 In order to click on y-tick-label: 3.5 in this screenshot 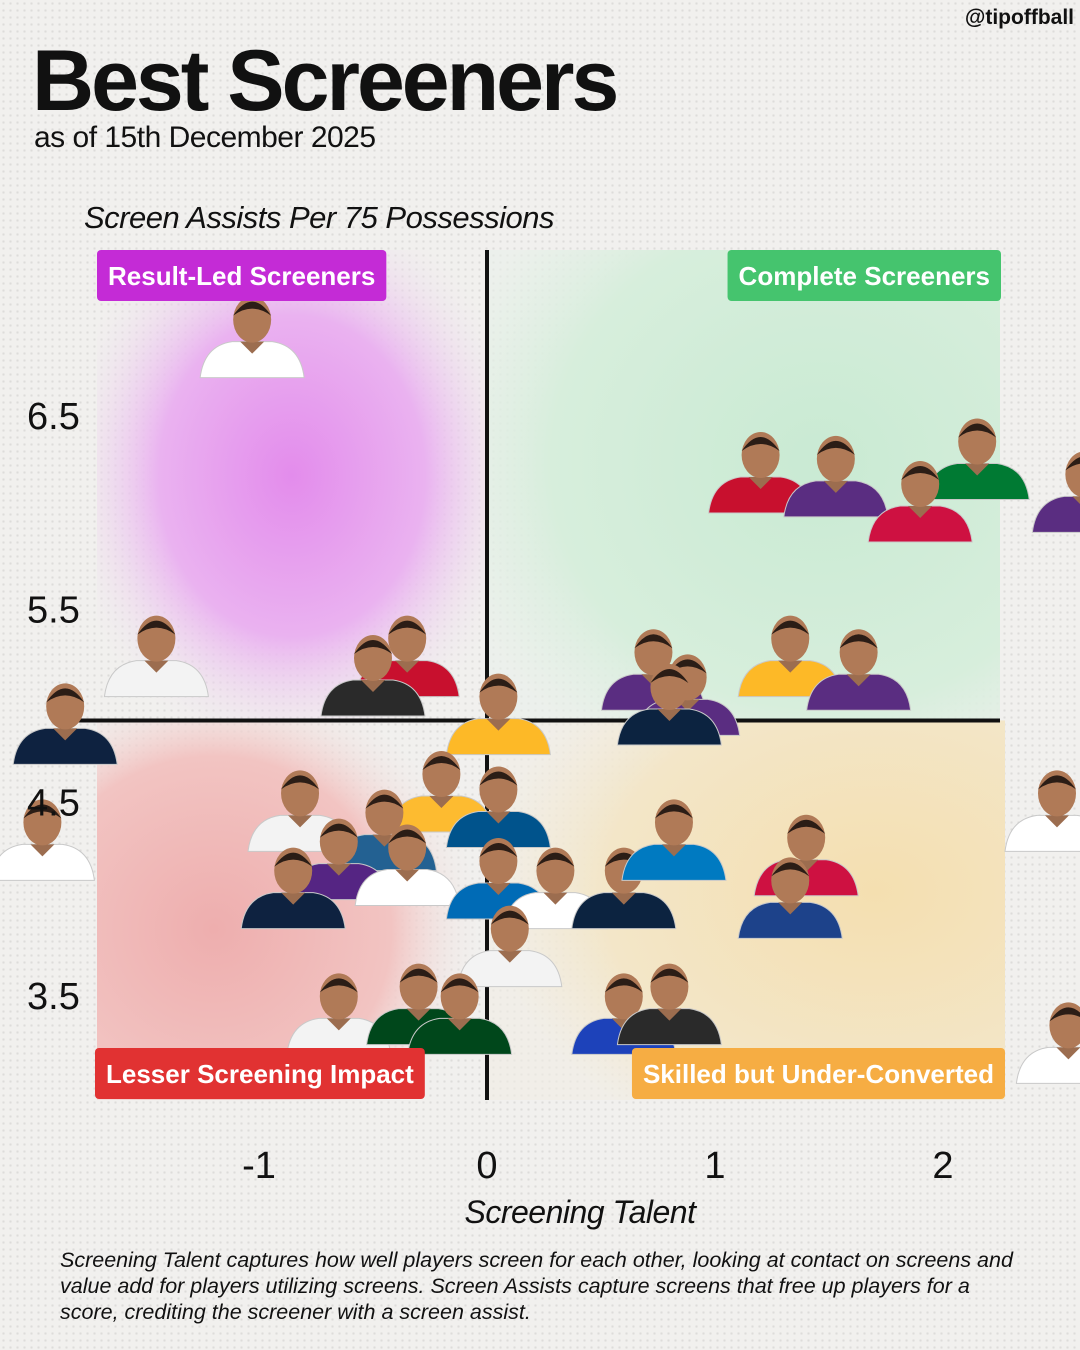, I will do `click(53, 997)`.